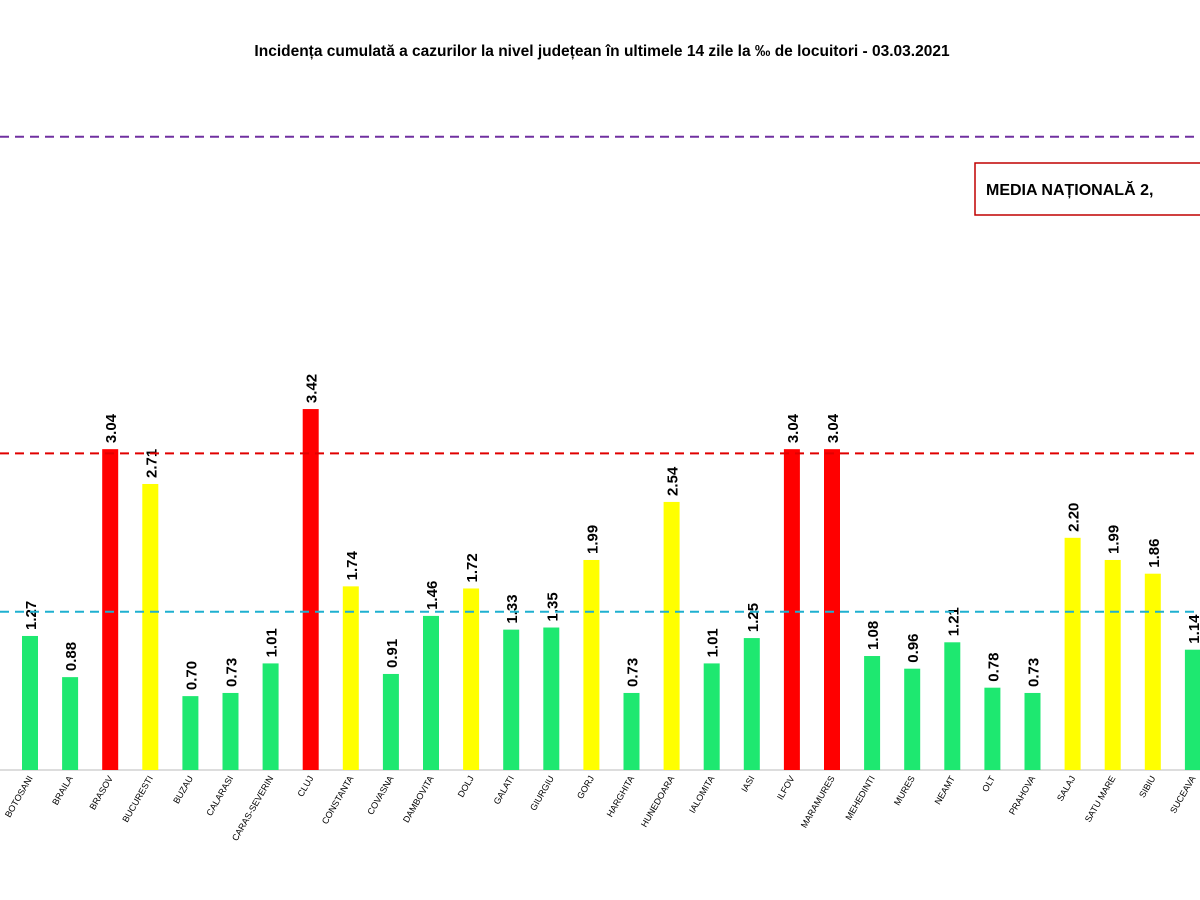 The width and height of the screenshot is (1200, 900). I want to click on x-tick-label: COVASNA, so click(380, 795).